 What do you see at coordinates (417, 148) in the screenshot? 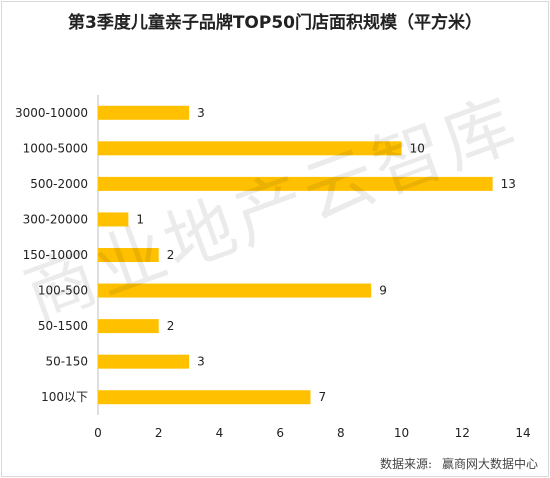
I see `data-label-1: 10` at bounding box center [417, 148].